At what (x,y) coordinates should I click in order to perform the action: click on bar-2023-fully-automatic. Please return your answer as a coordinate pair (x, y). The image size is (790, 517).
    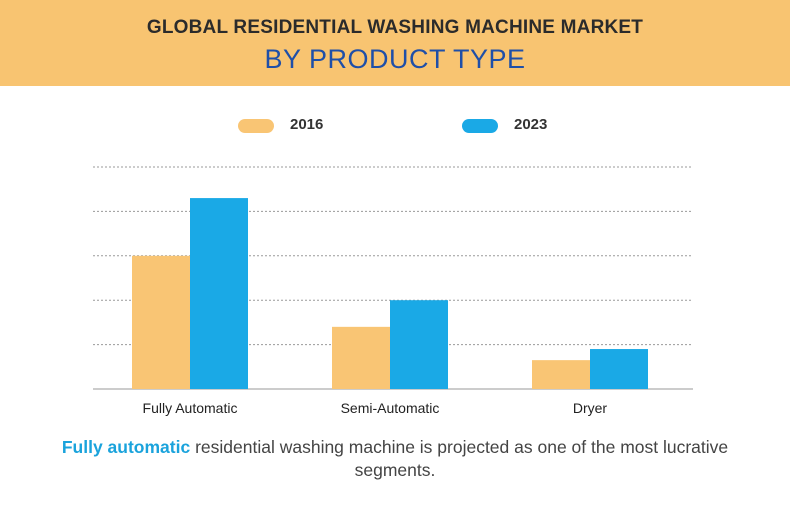
    Looking at the image, I should click on (219, 293).